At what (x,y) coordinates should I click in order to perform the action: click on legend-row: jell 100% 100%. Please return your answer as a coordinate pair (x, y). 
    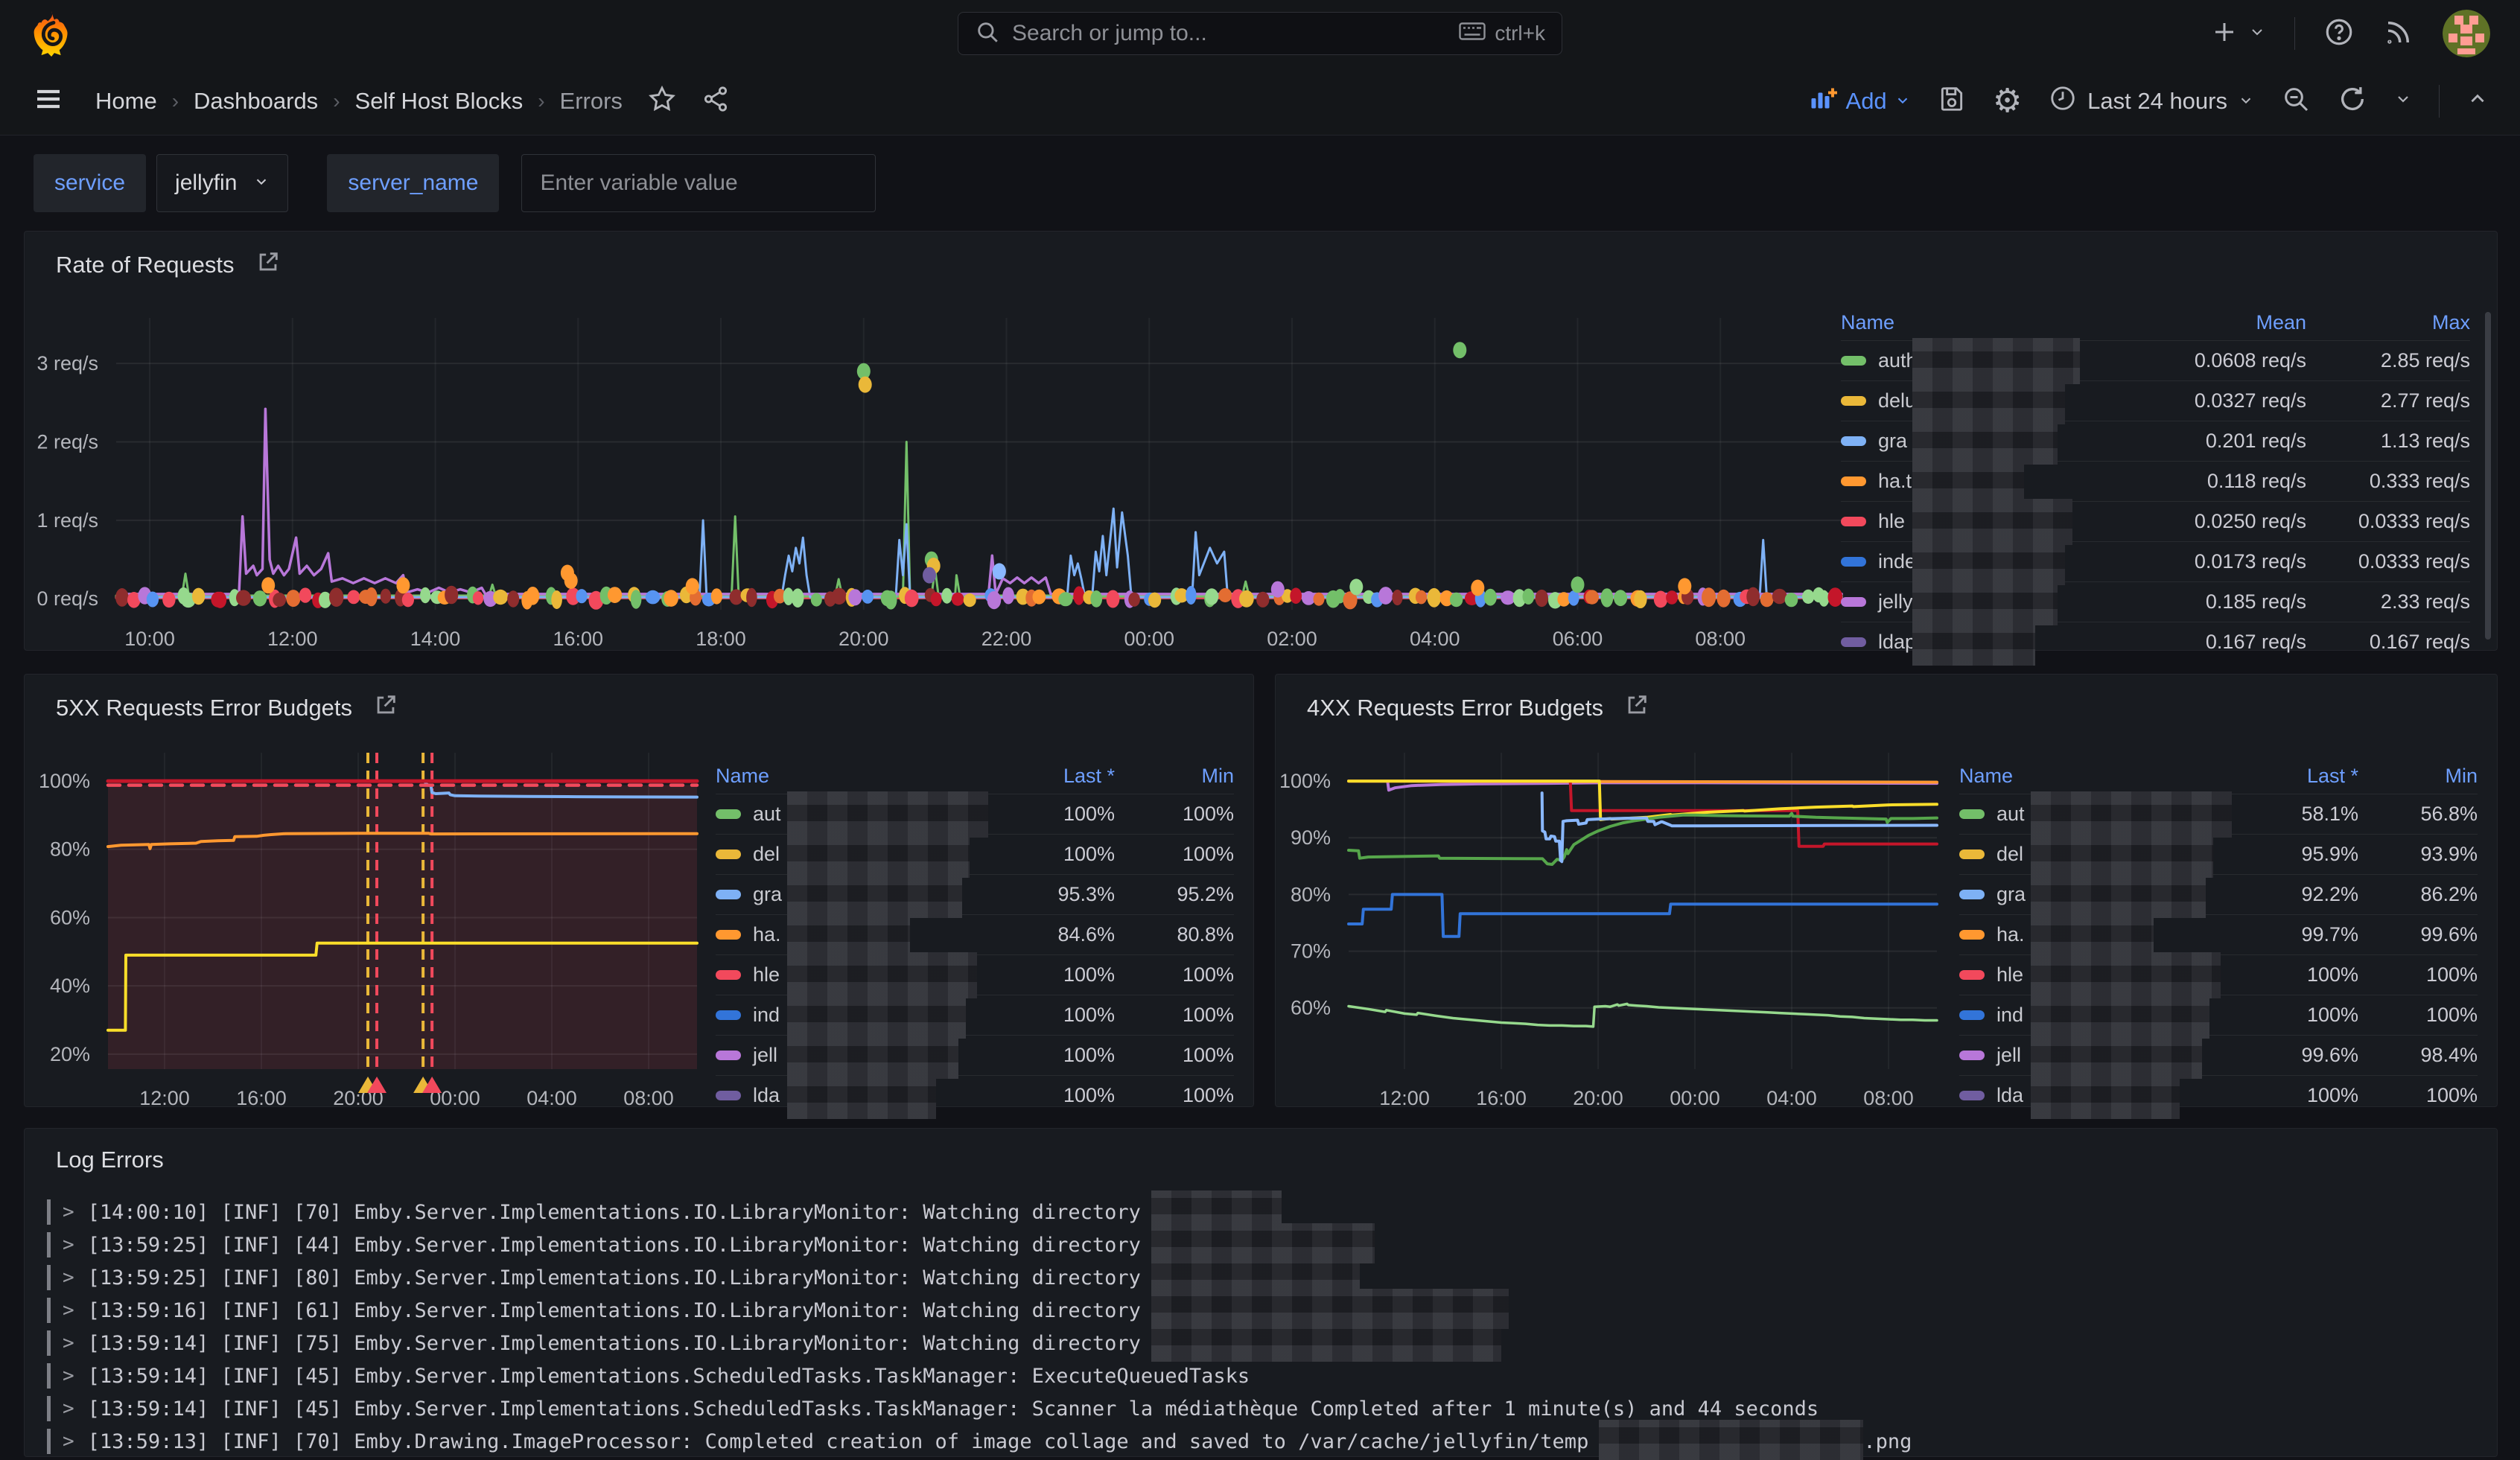
    Looking at the image, I should click on (975, 1055).